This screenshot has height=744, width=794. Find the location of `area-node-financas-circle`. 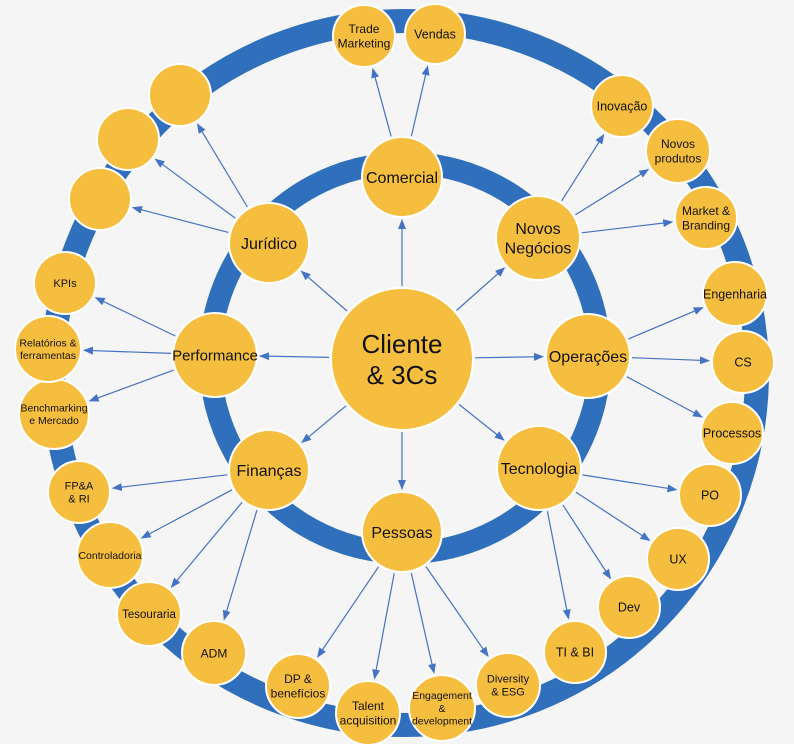

area-node-financas-circle is located at coordinates (269, 470).